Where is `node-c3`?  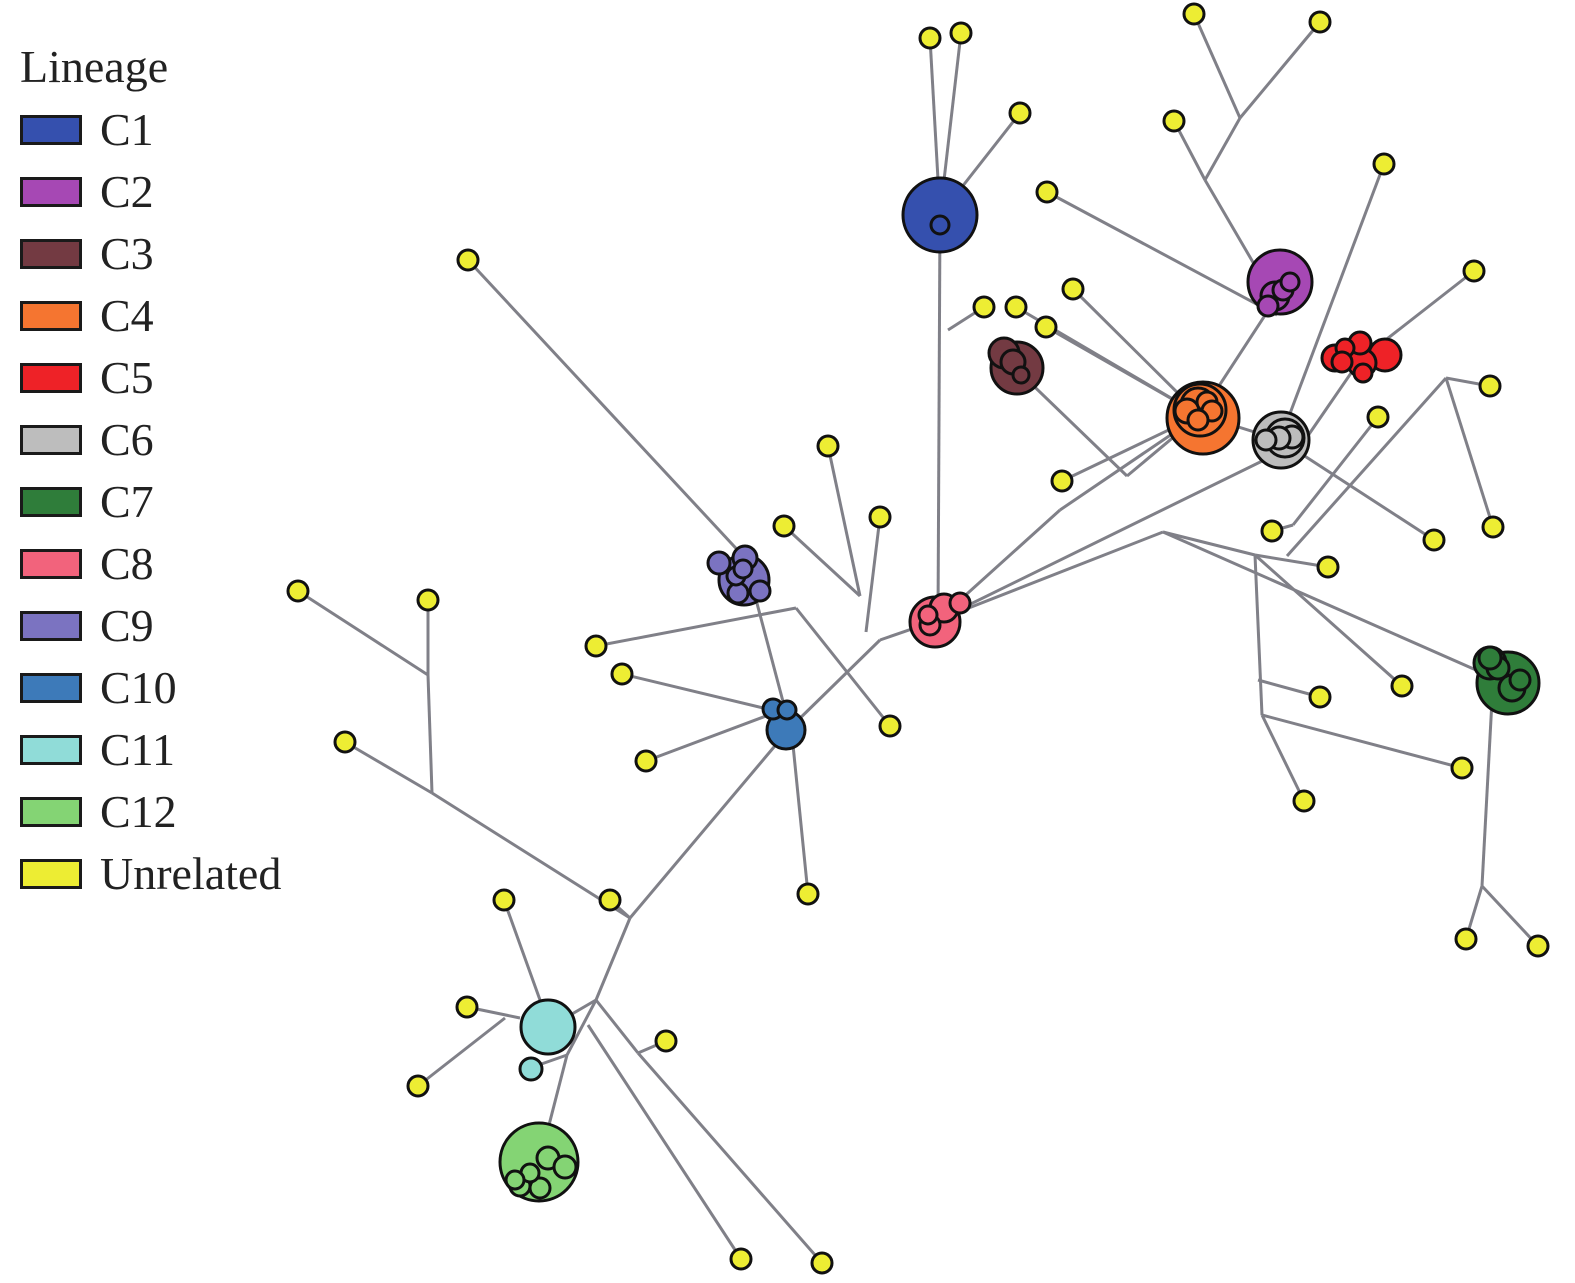
node-c3 is located at coordinates (1021, 375).